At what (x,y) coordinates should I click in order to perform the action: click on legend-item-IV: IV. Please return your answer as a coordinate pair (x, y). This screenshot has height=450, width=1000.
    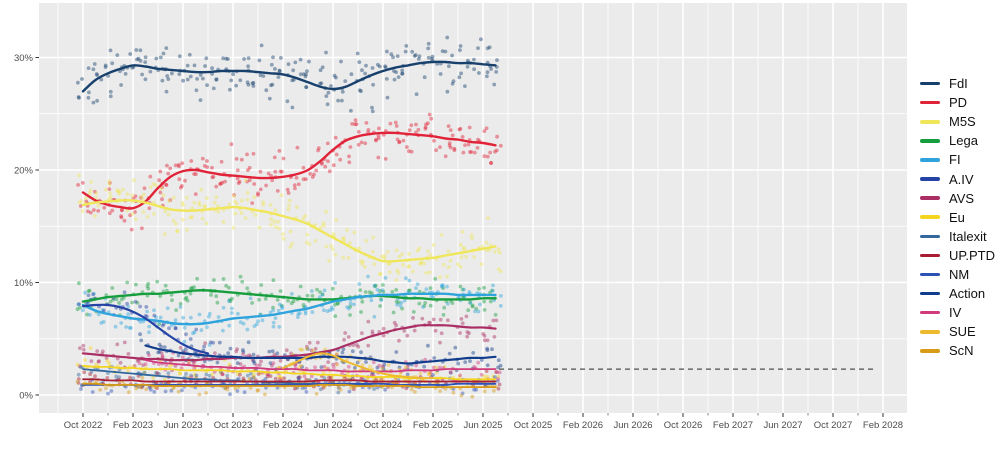
    Looking at the image, I should click on (957, 312).